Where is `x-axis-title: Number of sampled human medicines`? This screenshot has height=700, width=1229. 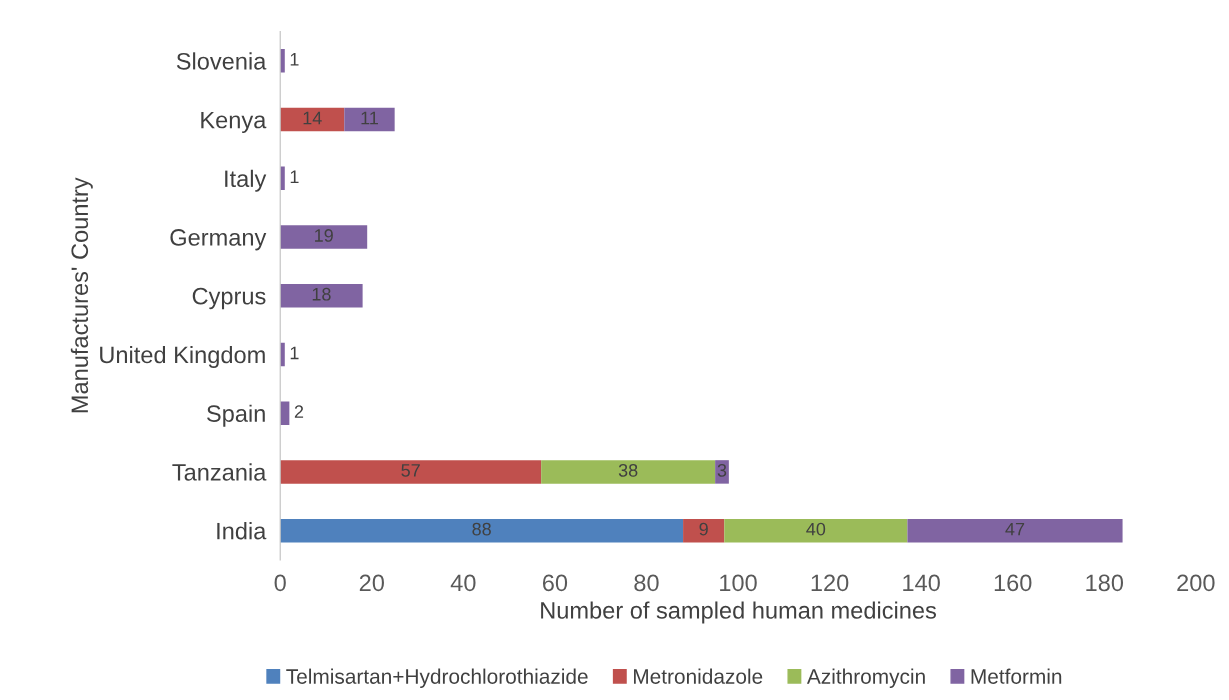
x-axis-title: Number of sampled human medicines is located at coordinates (738, 612).